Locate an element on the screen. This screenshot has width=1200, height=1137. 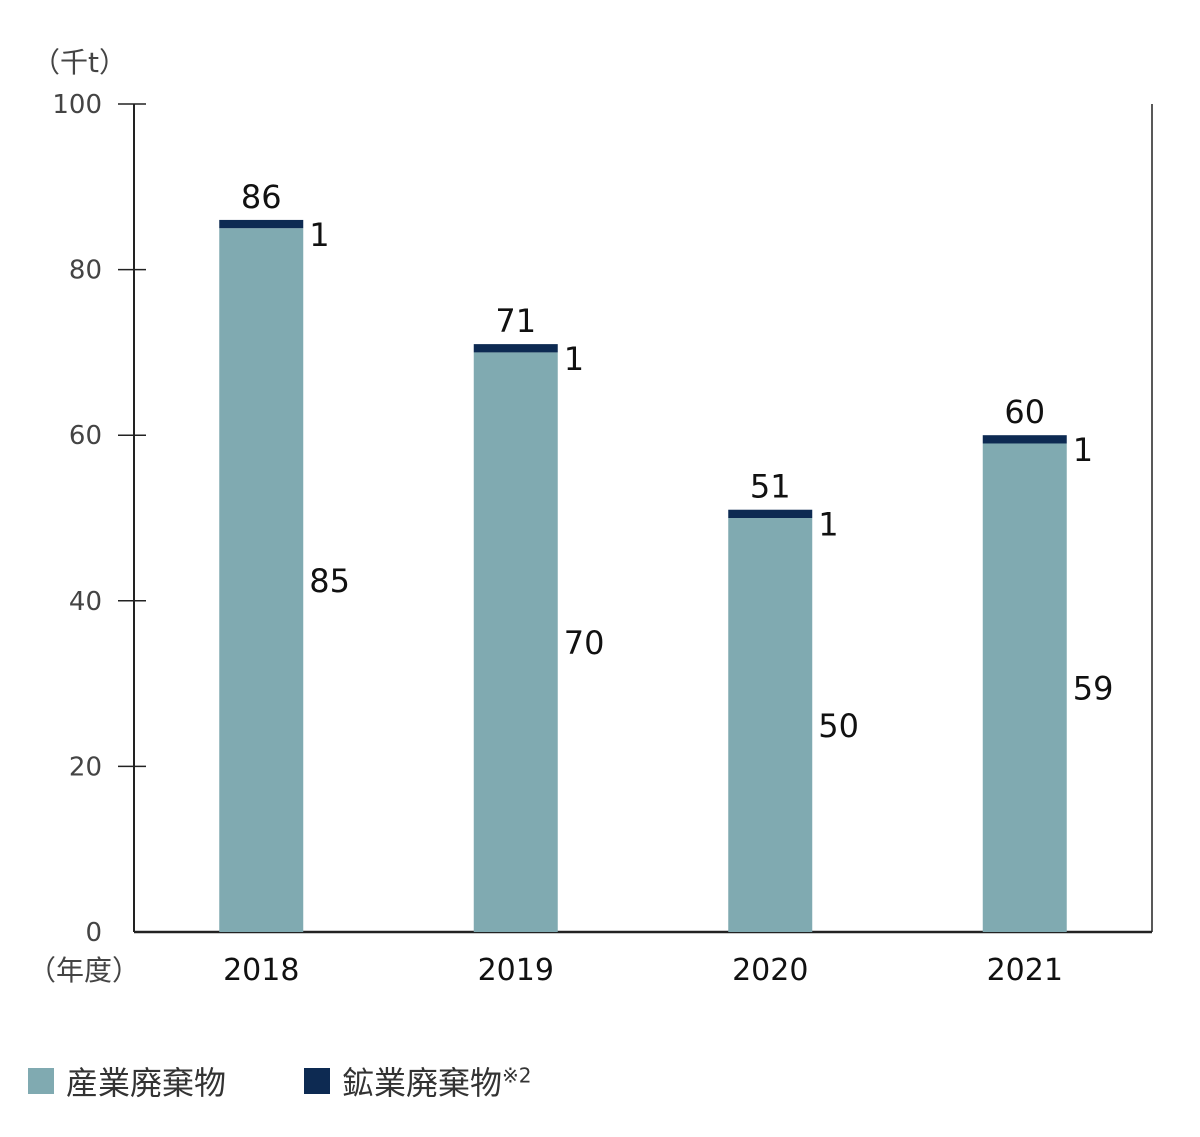
industrial-waste-value-label: 50 is located at coordinates (838, 726).